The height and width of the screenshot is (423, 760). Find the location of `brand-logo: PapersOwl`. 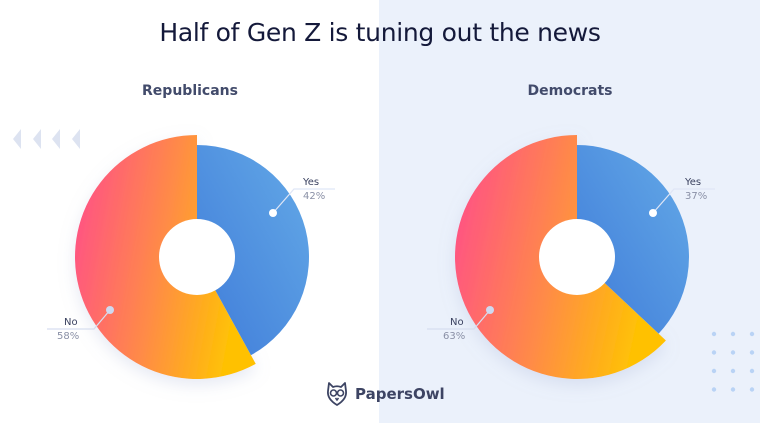

brand-logo: PapersOwl is located at coordinates (385, 394).